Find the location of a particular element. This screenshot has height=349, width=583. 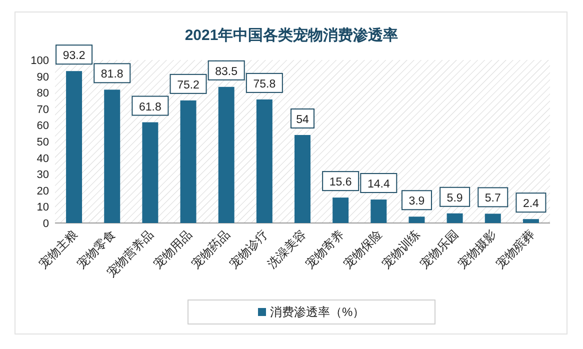

data-label: 5.7 is located at coordinates (492, 198).